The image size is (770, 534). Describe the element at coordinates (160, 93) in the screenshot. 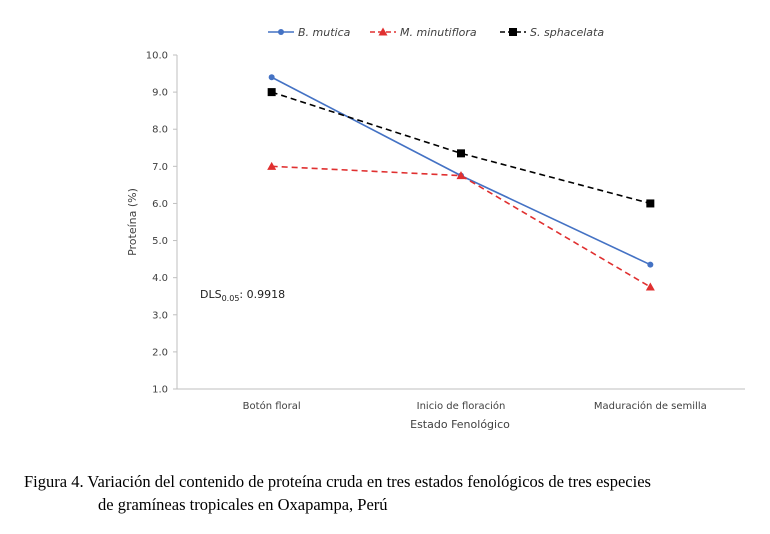

I see `y-tick-label: 9.0` at that location.